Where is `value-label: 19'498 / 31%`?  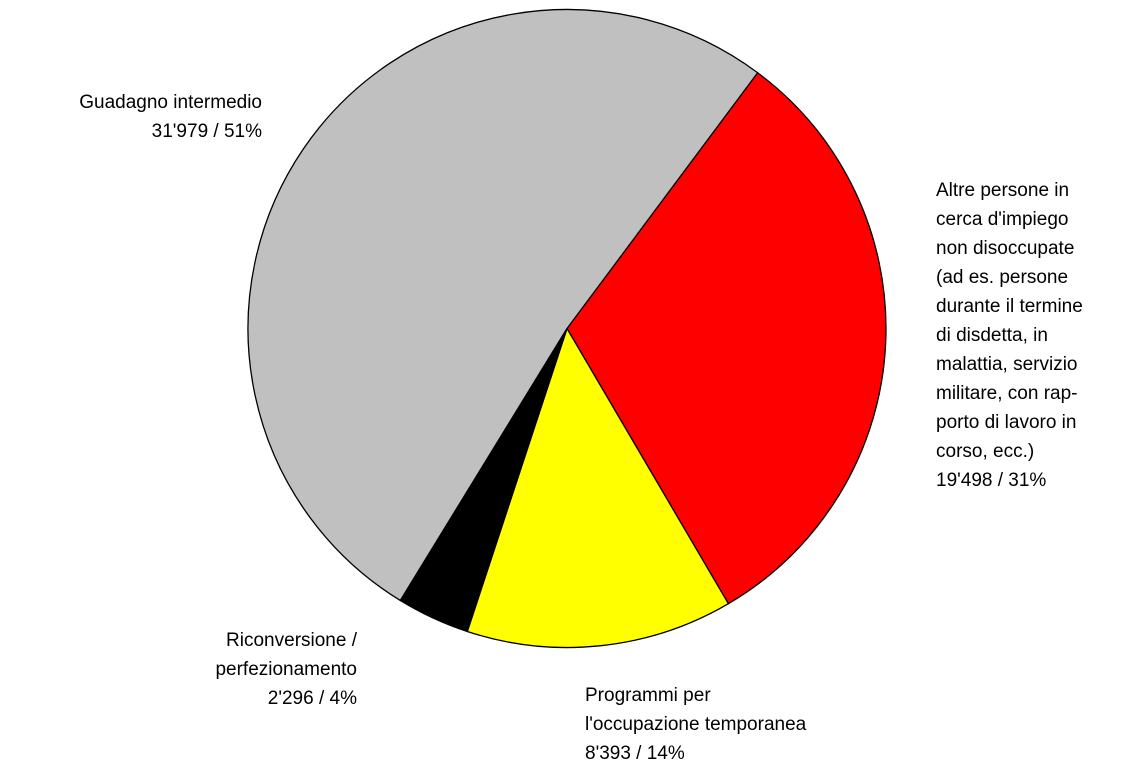 value-label: 19'498 / 31% is located at coordinates (991, 480).